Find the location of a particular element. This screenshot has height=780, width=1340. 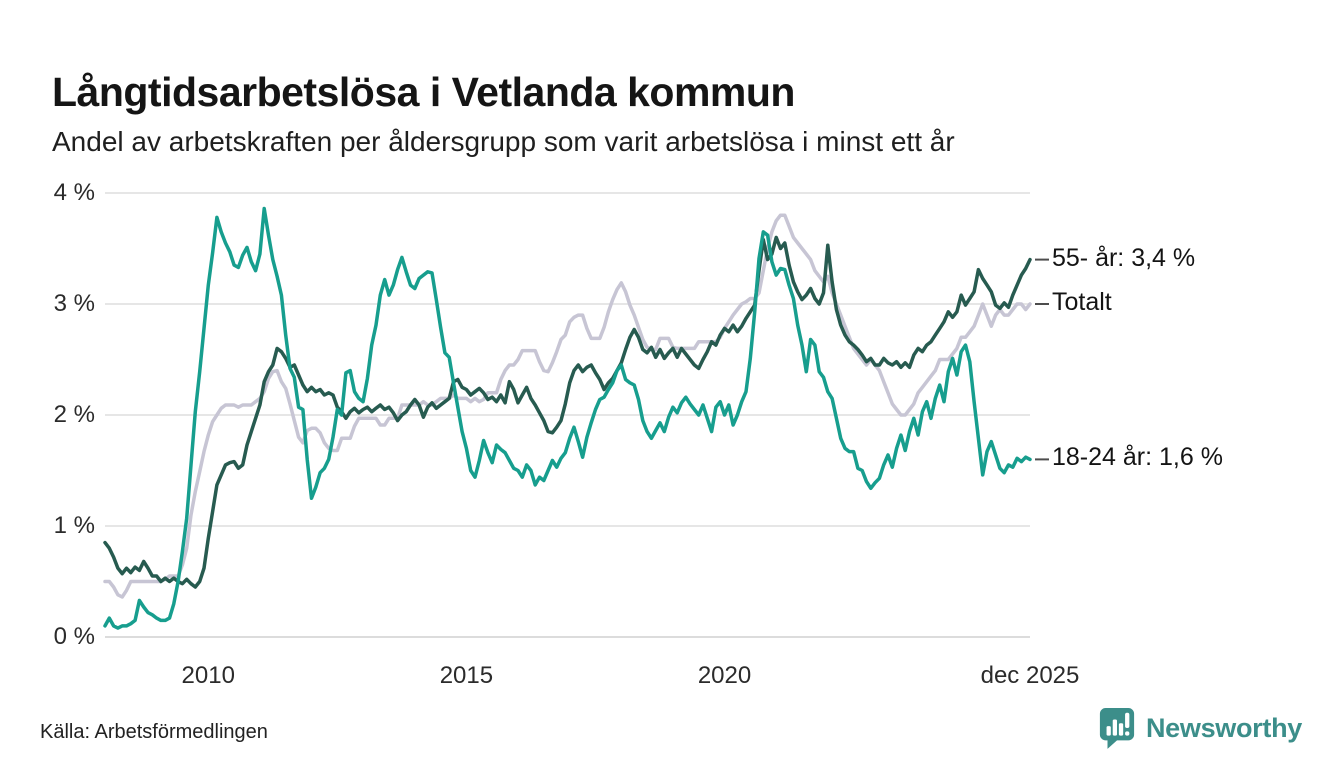

brand-wordmark: Newsworthy is located at coordinates (1223, 727).